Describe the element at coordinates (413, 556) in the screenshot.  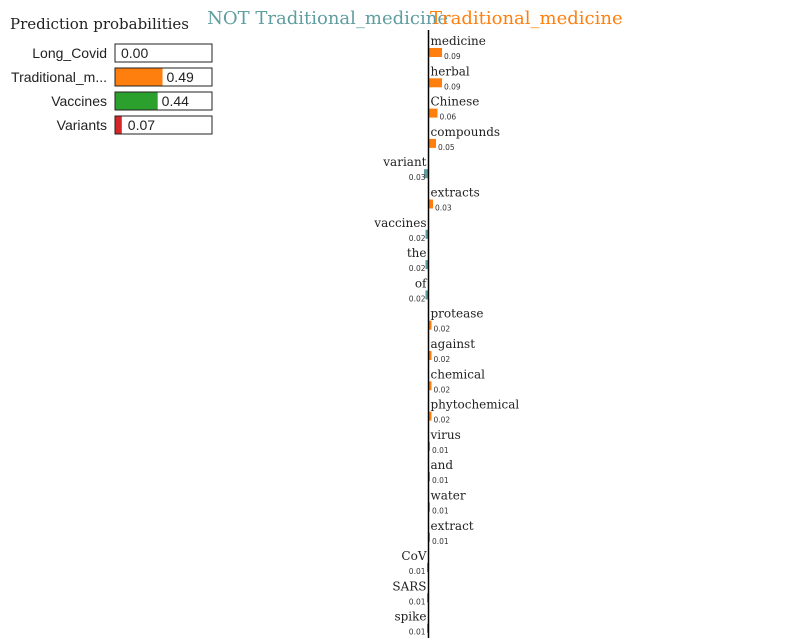
I see `feature-word: CoV` at that location.